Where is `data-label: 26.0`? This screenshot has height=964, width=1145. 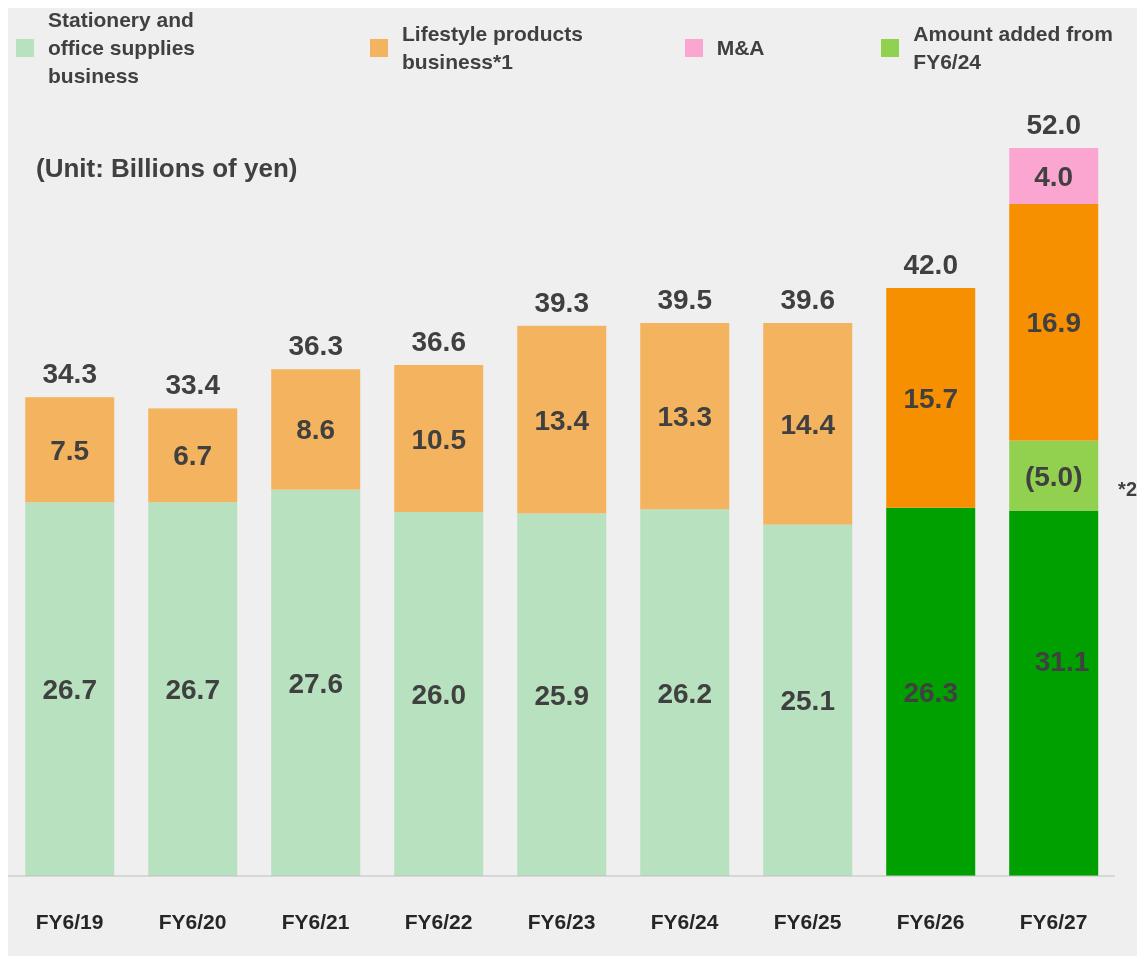 data-label: 26.0 is located at coordinates (438, 694).